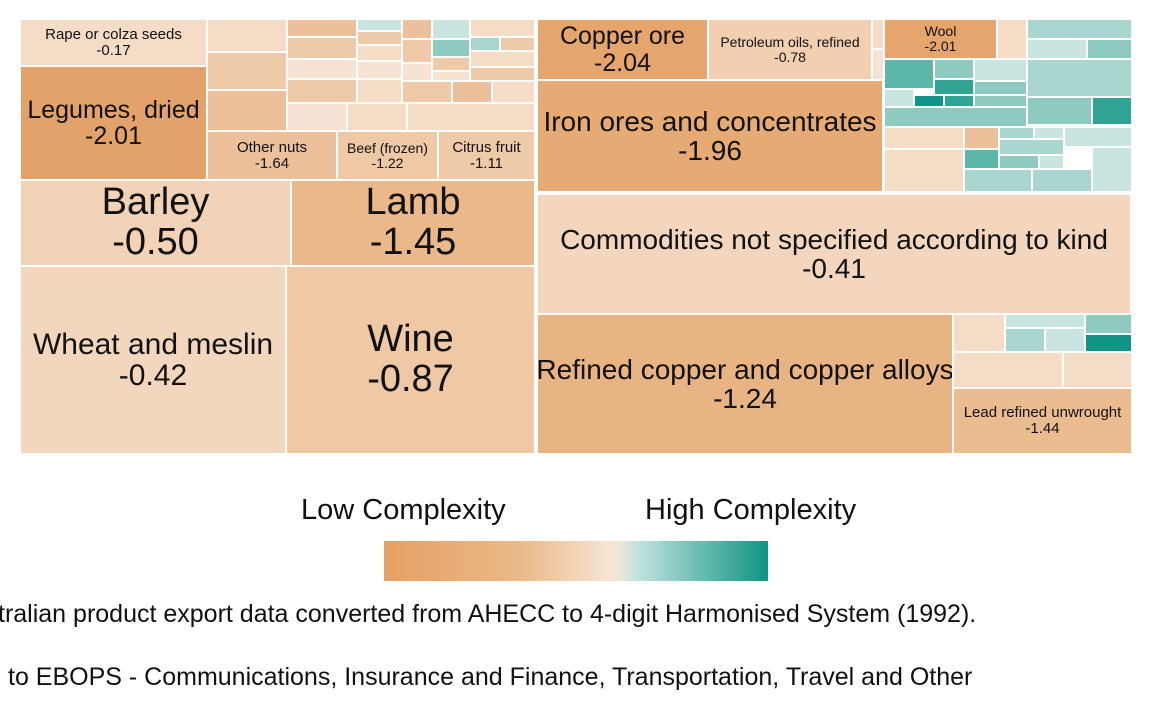  Describe the element at coordinates (710, 150) in the screenshot. I see `tile-value: -1.96` at that location.